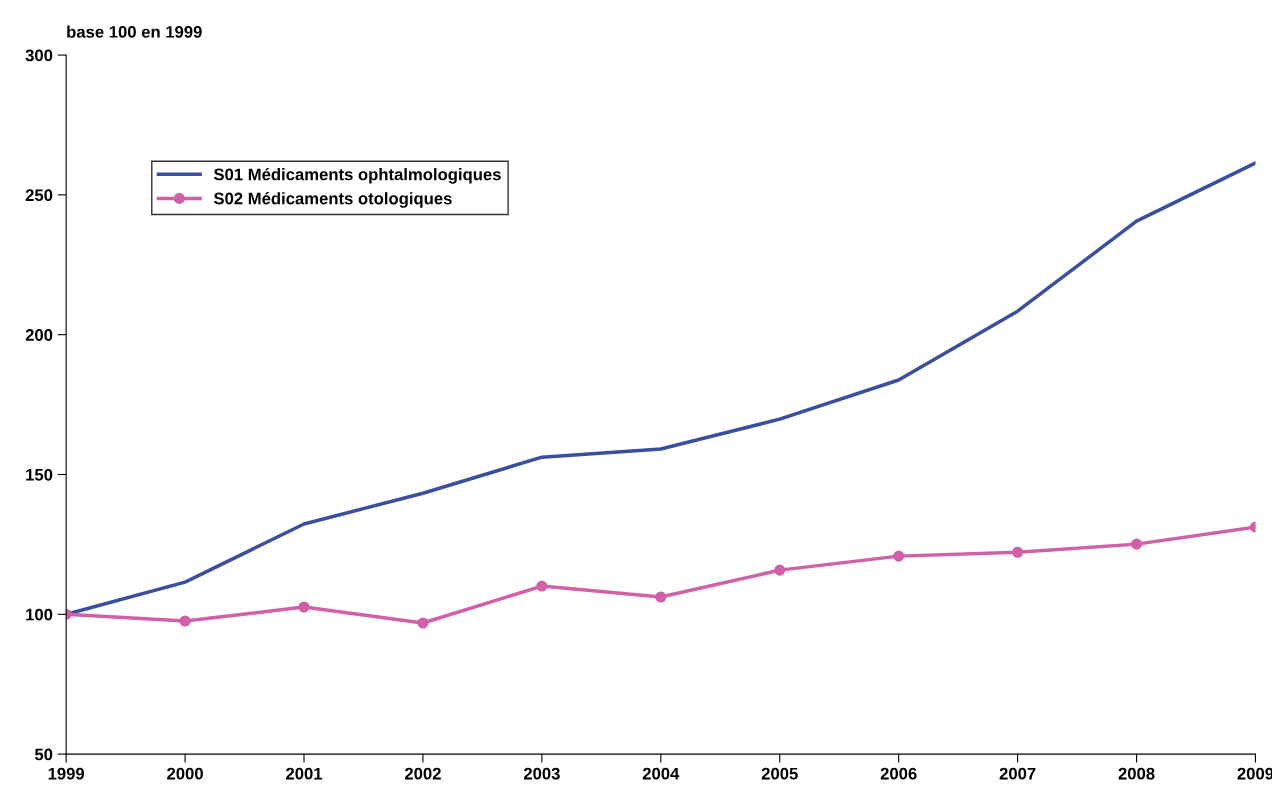 This screenshot has width=1272, height=798. Describe the element at coordinates (66, 773) in the screenshot. I see `x-tick-label: 1999` at that location.